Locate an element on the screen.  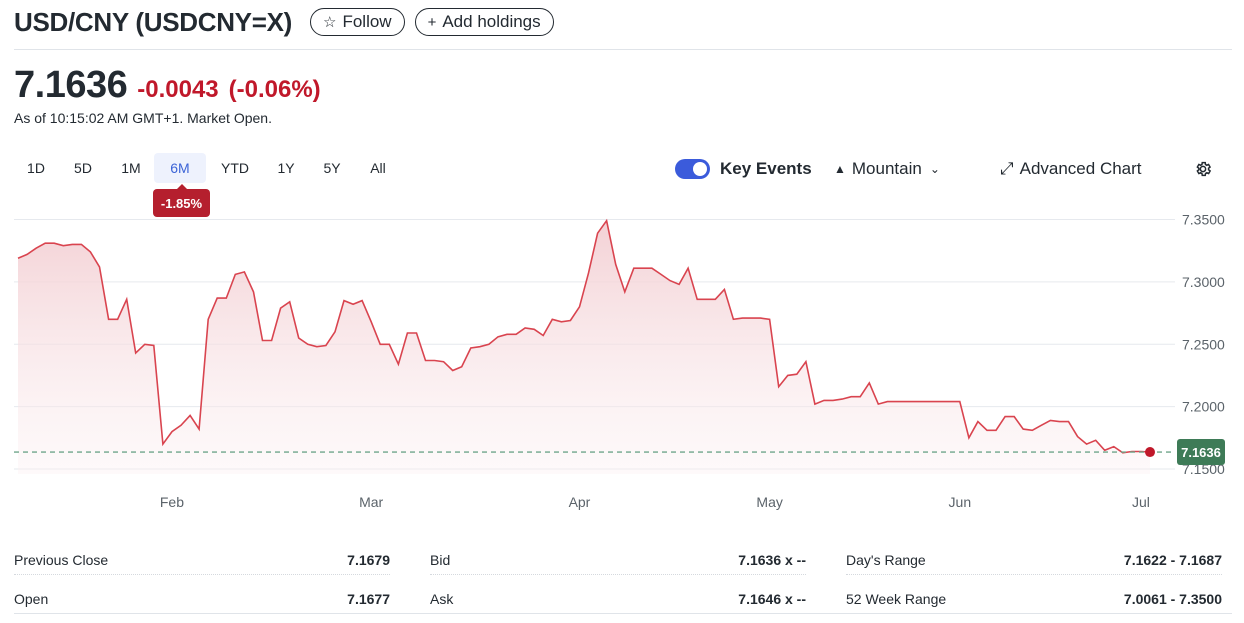
stat-open: Open 7.1677 is located at coordinates (202, 599).